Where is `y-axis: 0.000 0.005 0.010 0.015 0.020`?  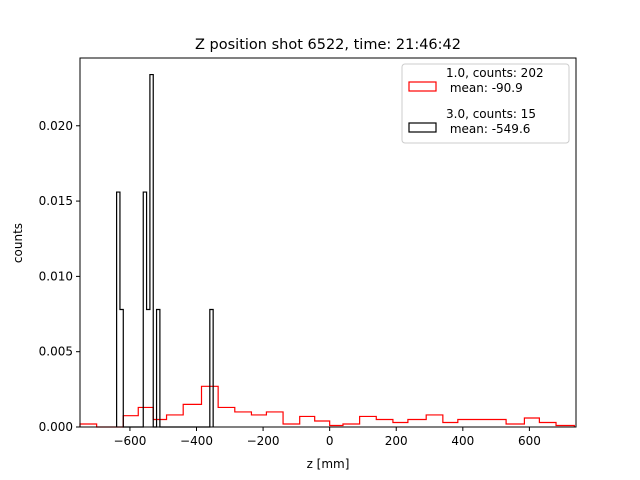 y-axis: 0.000 0.005 0.010 0.015 0.020 is located at coordinates (59, 276).